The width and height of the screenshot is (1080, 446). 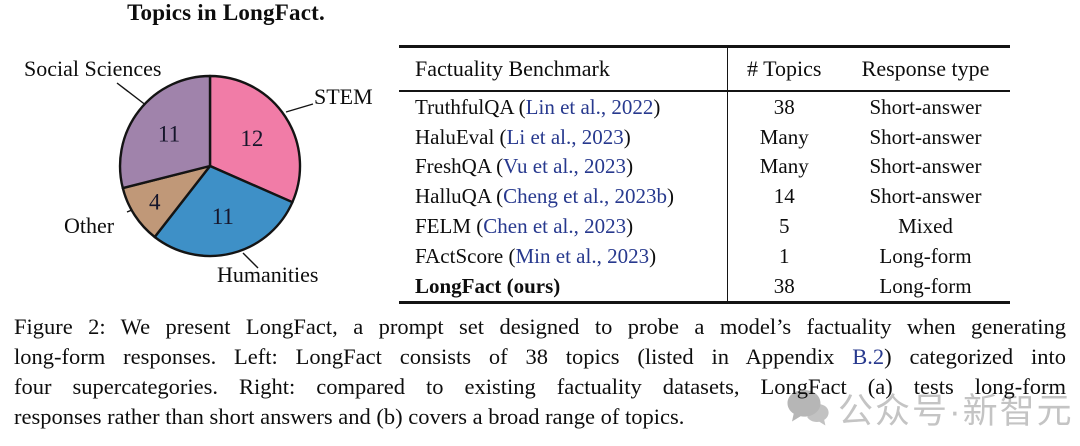 I want to click on leader-line-social-sciences, so click(x=132, y=94).